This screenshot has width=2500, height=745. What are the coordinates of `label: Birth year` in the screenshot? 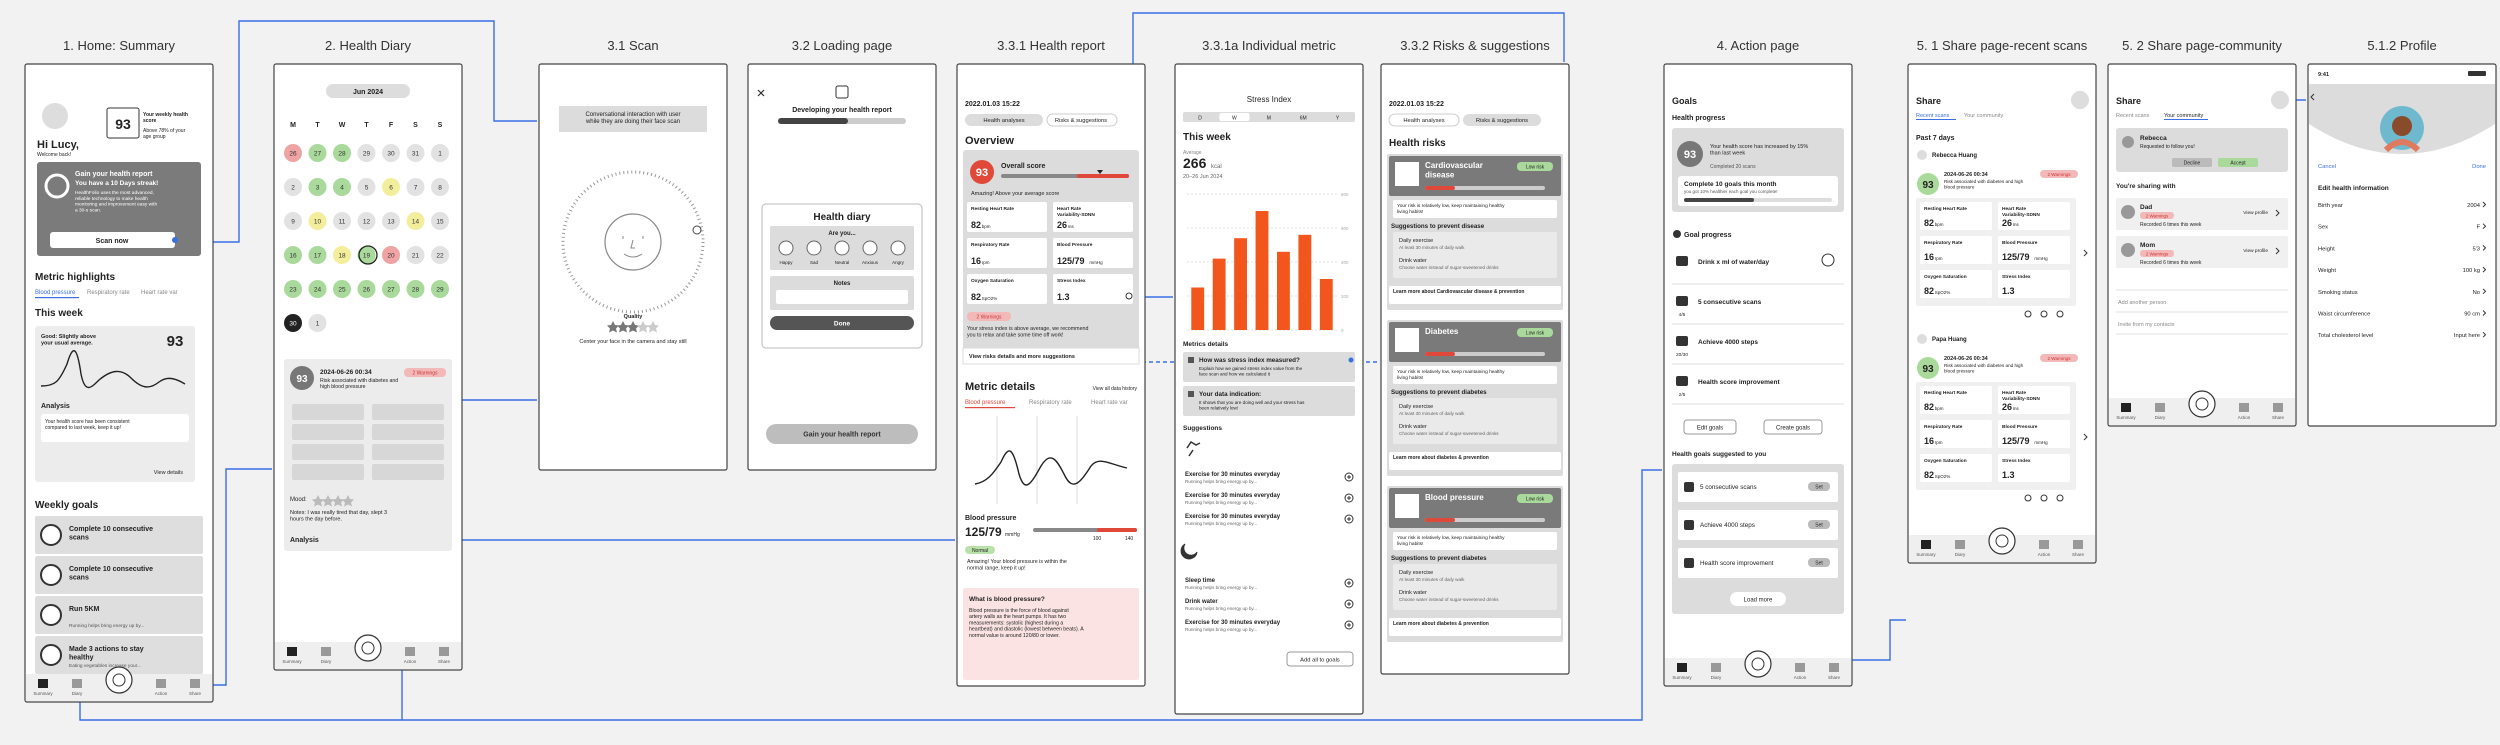 It's located at (2330, 206).